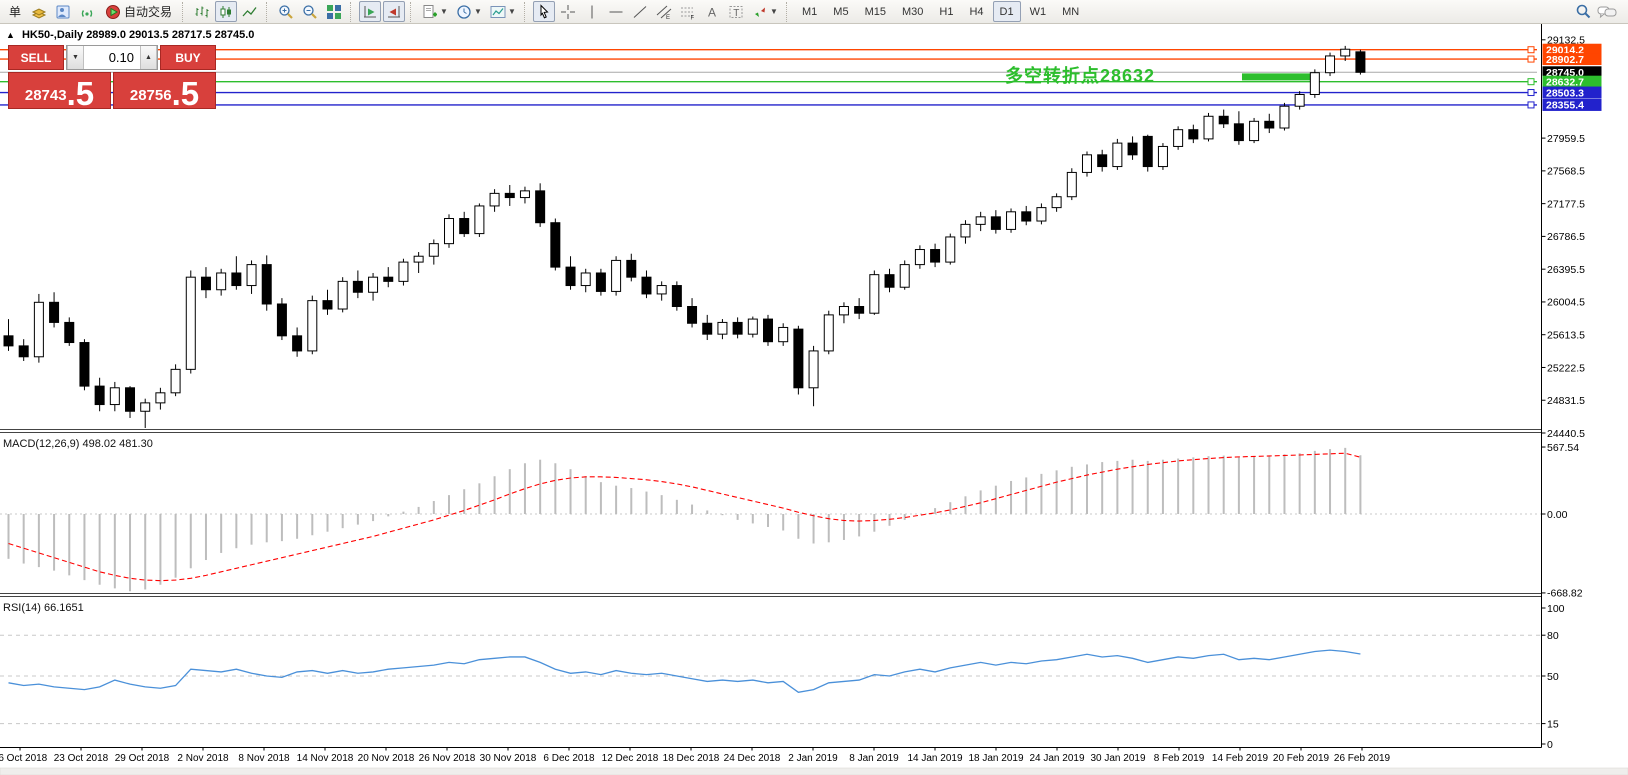  What do you see at coordinates (1566, 41) in the screenshot?
I see `svg-text: 29132.5` at bounding box center [1566, 41].